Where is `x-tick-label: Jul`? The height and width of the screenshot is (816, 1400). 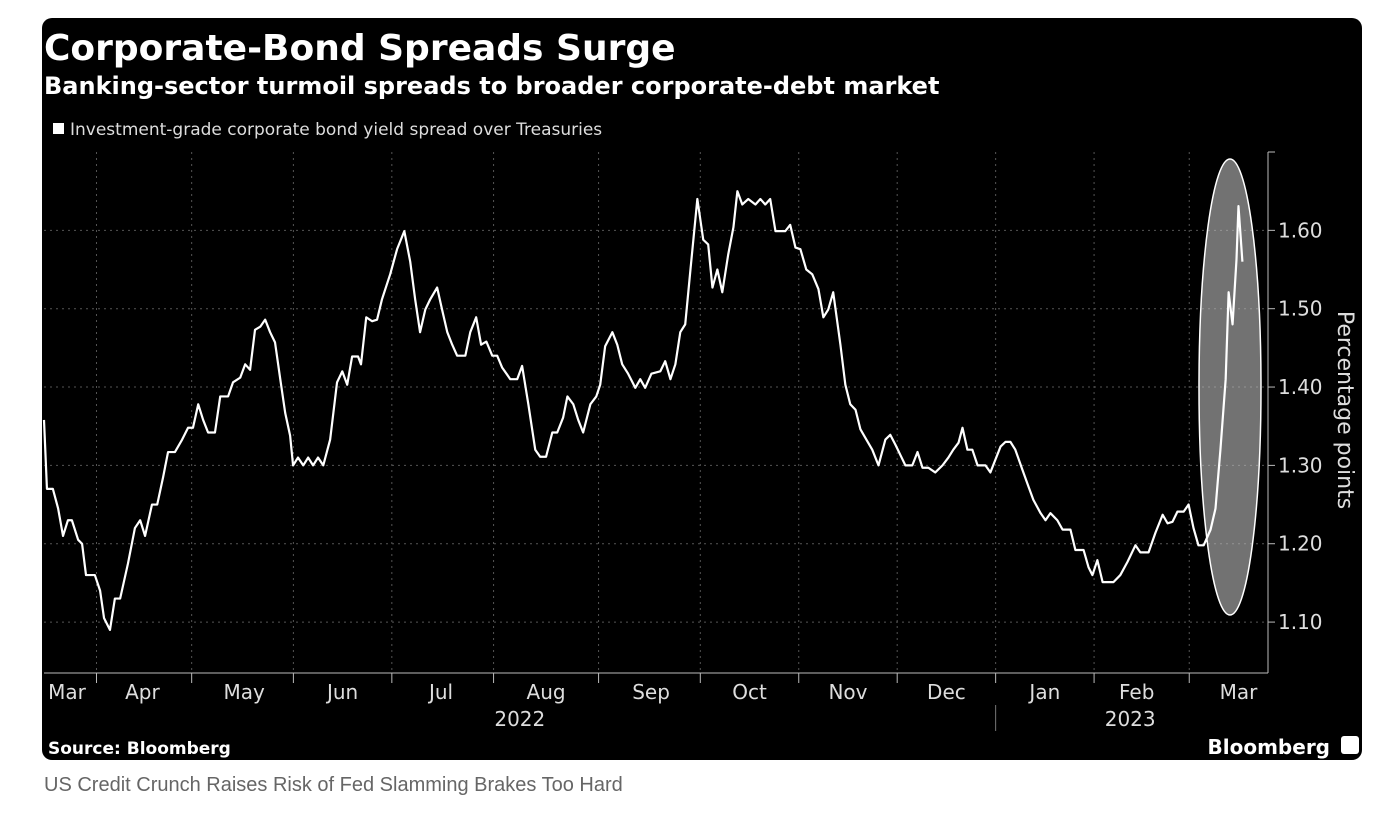
x-tick-label: Jul is located at coordinates (440, 692).